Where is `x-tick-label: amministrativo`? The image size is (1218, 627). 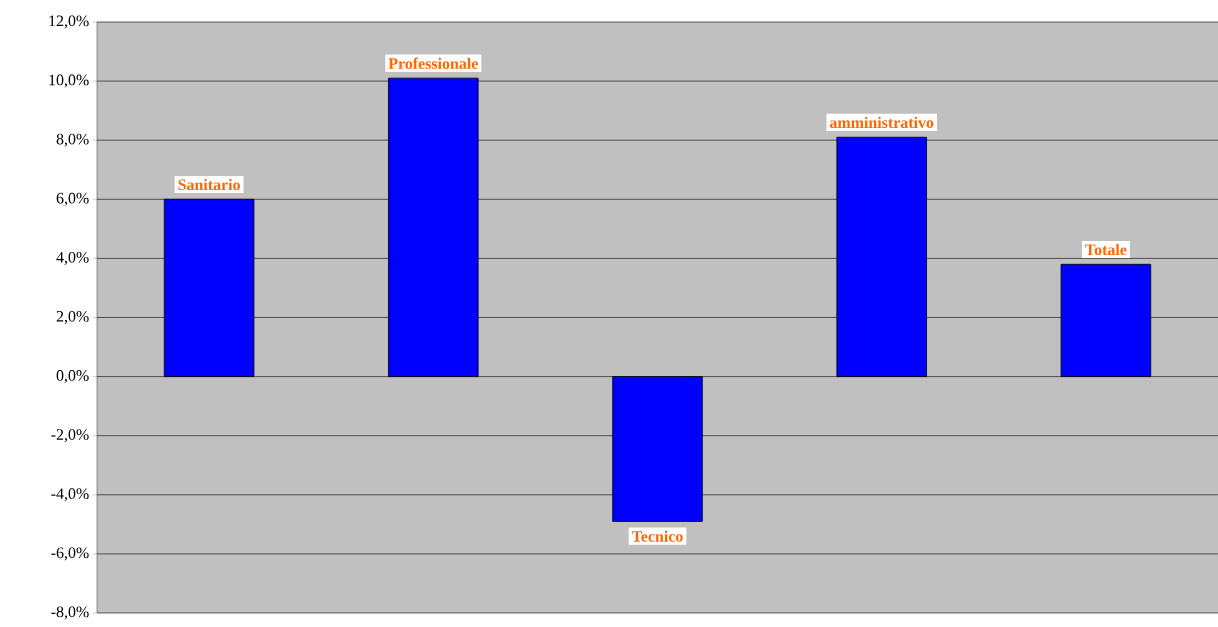 x-tick-label: amministrativo is located at coordinates (881, 122).